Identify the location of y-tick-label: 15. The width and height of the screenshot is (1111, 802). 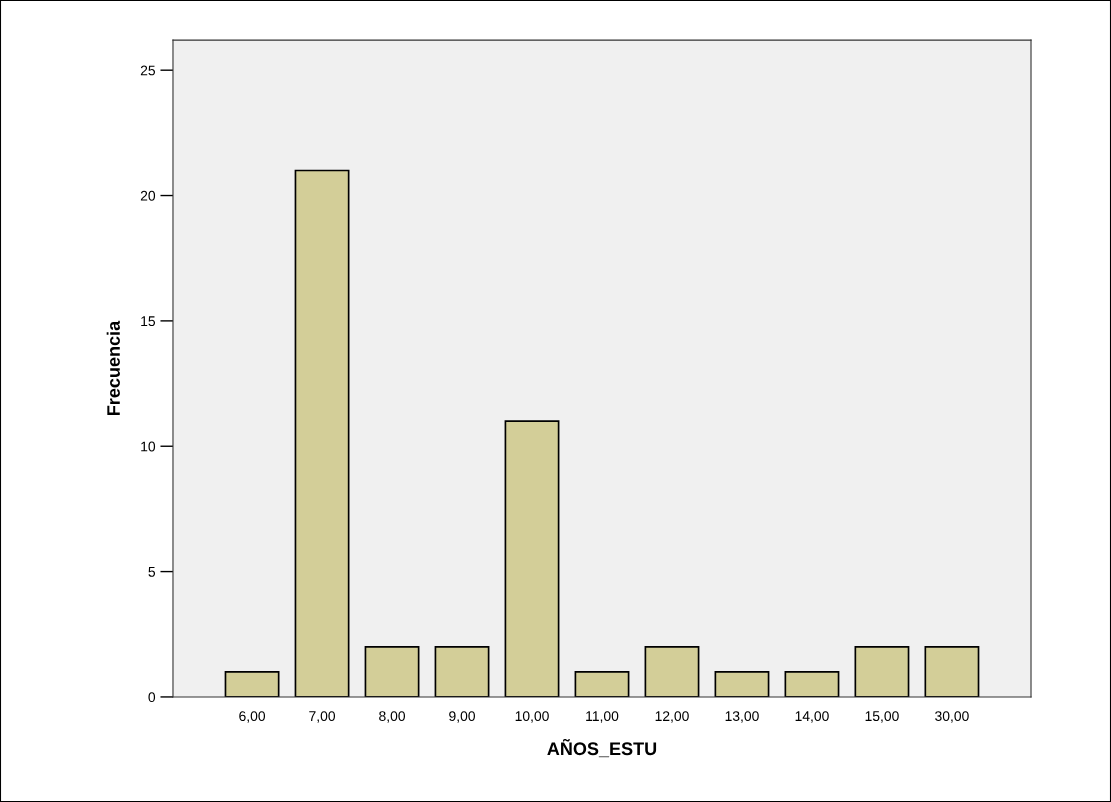
(148, 321).